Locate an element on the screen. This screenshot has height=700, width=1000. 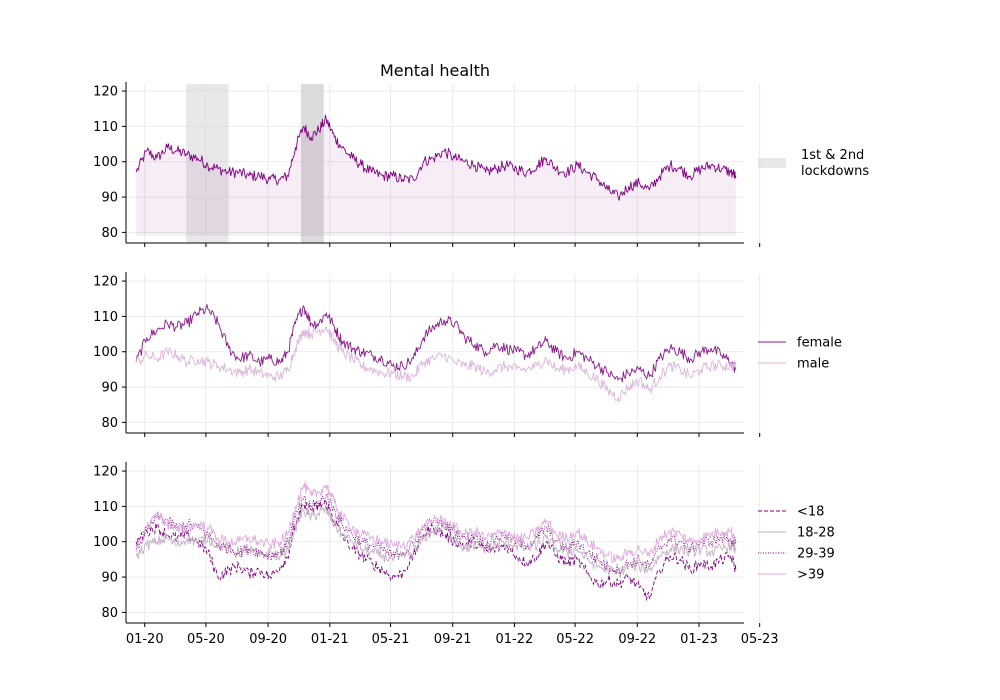
legend-label: 1st & 2nd is located at coordinates (832, 155).